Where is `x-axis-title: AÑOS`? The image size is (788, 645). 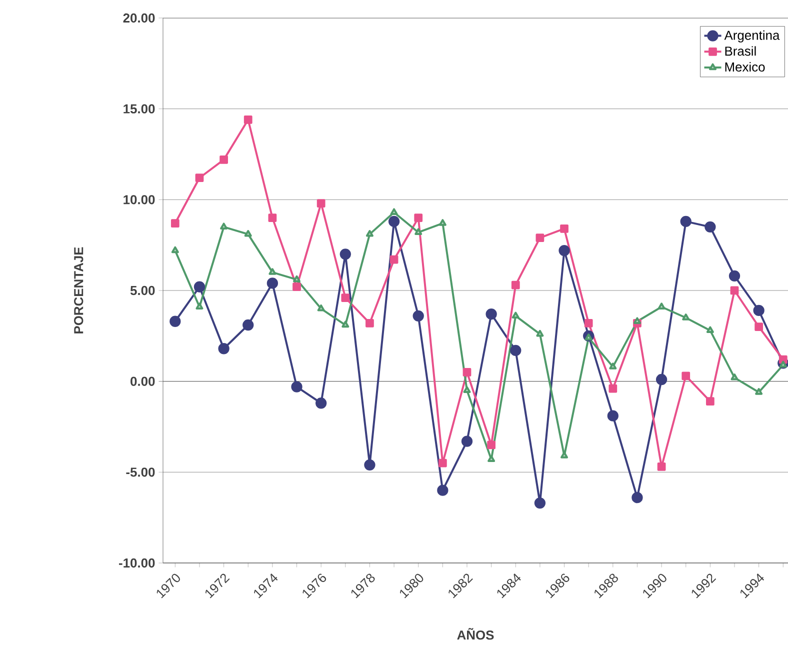
x-axis-title: AÑOS is located at coordinates (475, 634).